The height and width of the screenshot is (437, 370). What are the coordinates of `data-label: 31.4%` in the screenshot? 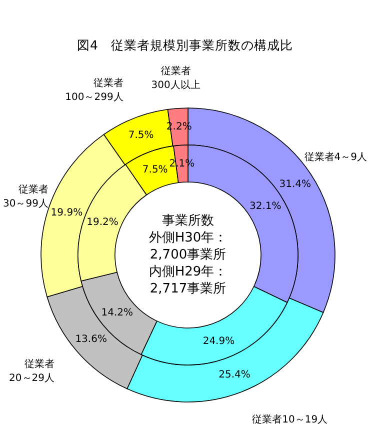 It's located at (295, 184).